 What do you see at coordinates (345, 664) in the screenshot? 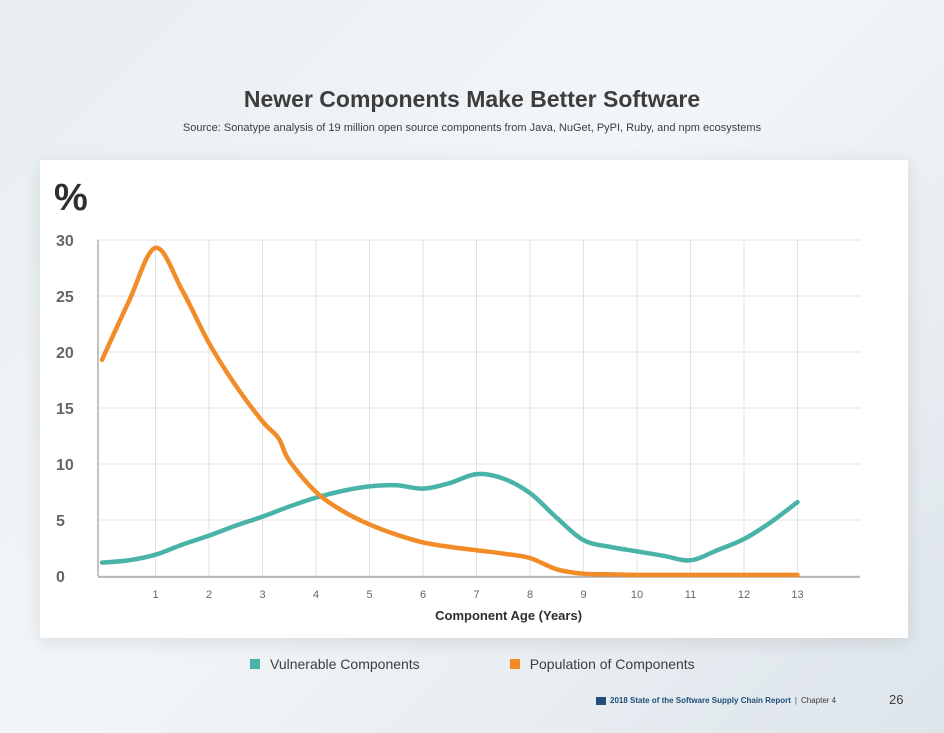
I see `legend-label-vulnerable: Vulnerable Components` at bounding box center [345, 664].